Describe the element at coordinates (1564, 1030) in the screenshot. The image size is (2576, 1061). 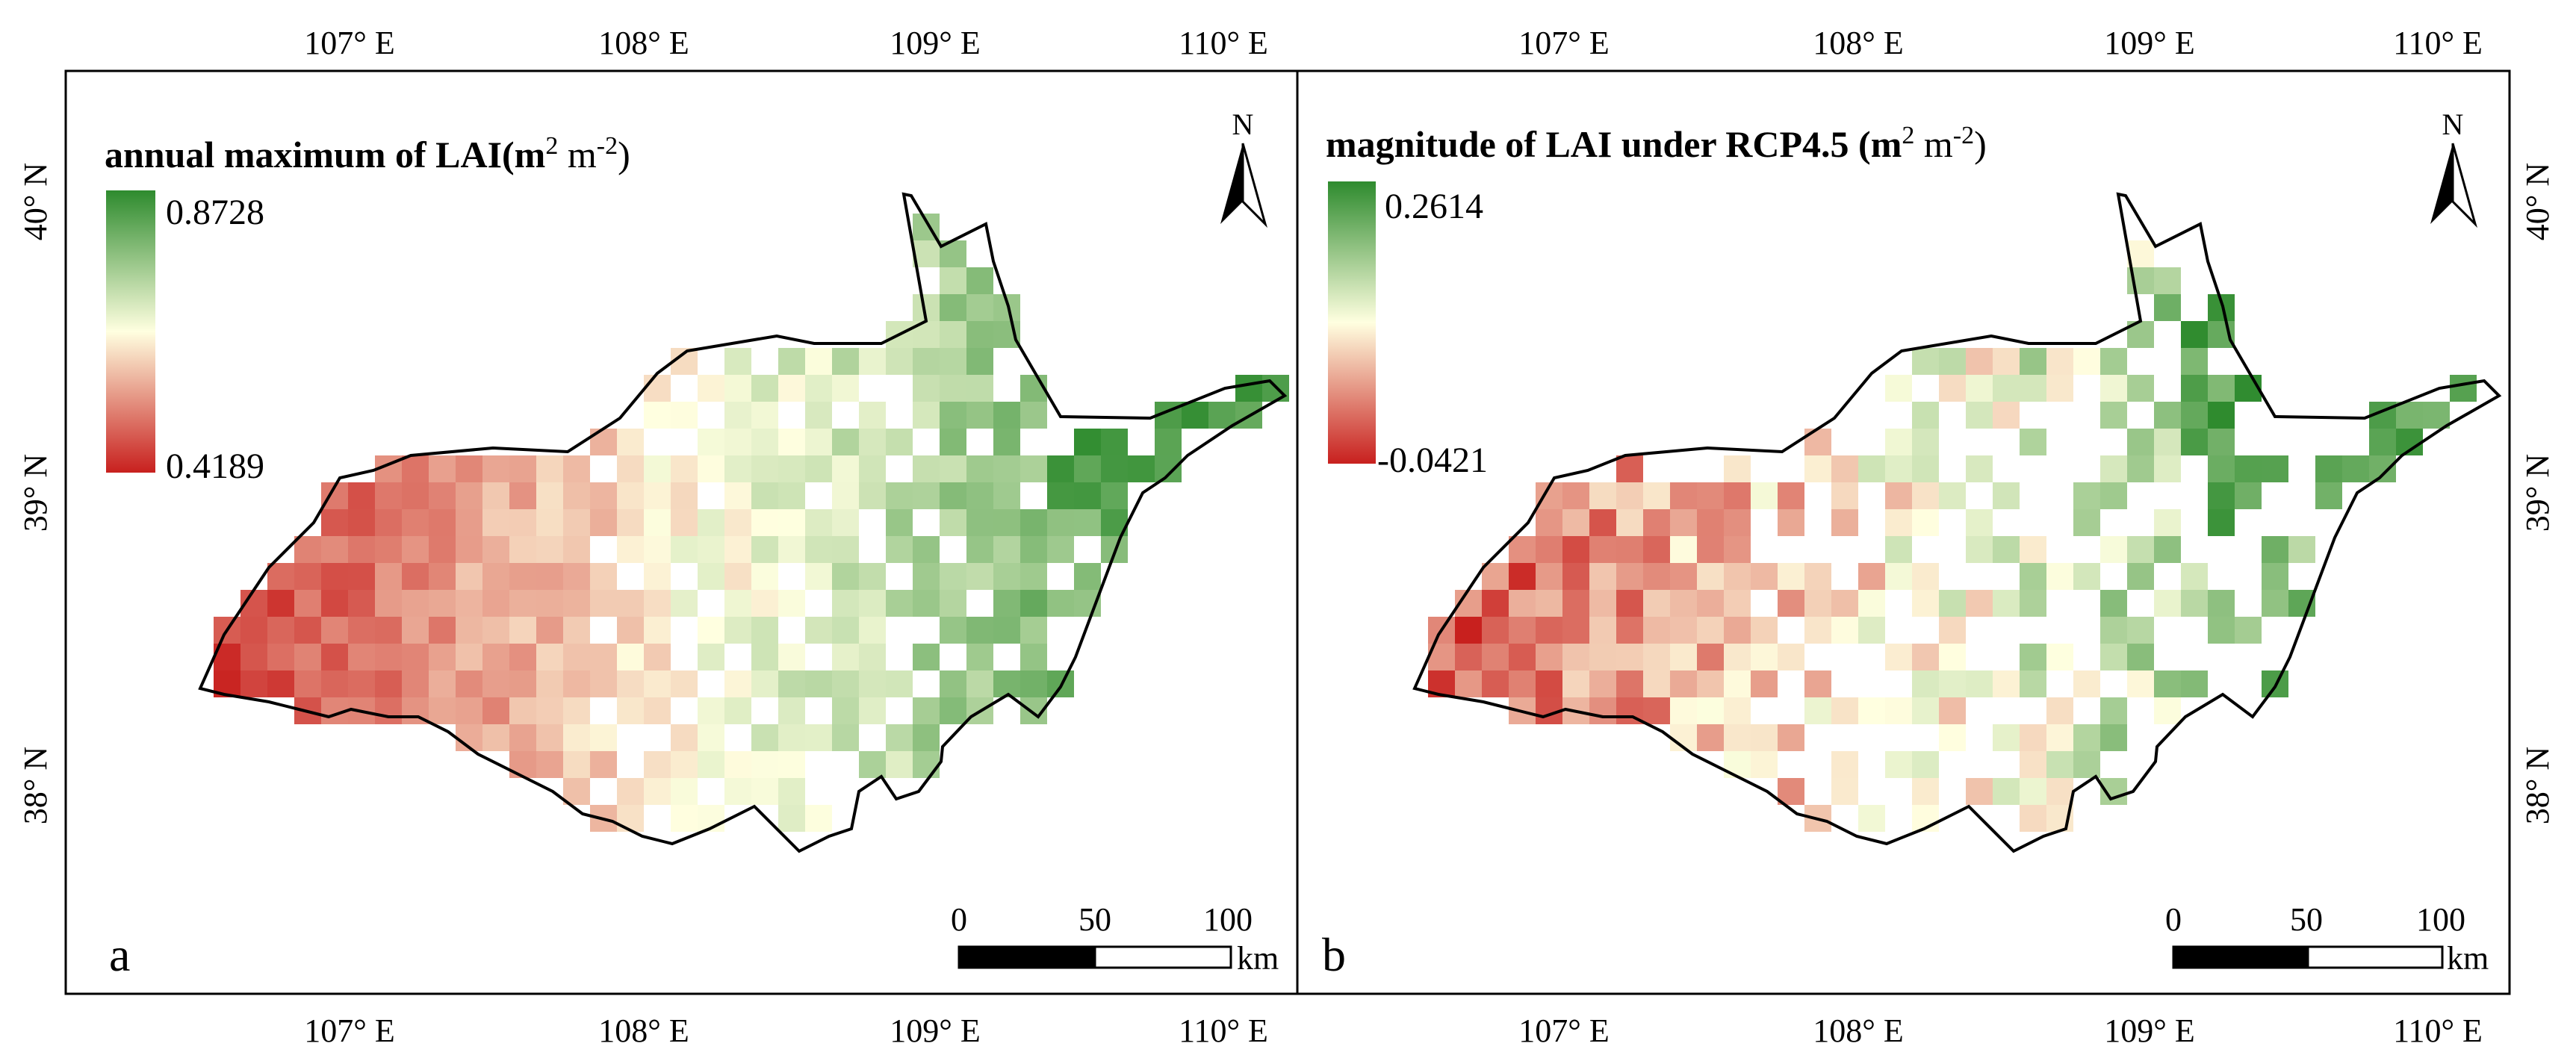
I see `panel-b-lon-bottom-107: 107° E` at that location.